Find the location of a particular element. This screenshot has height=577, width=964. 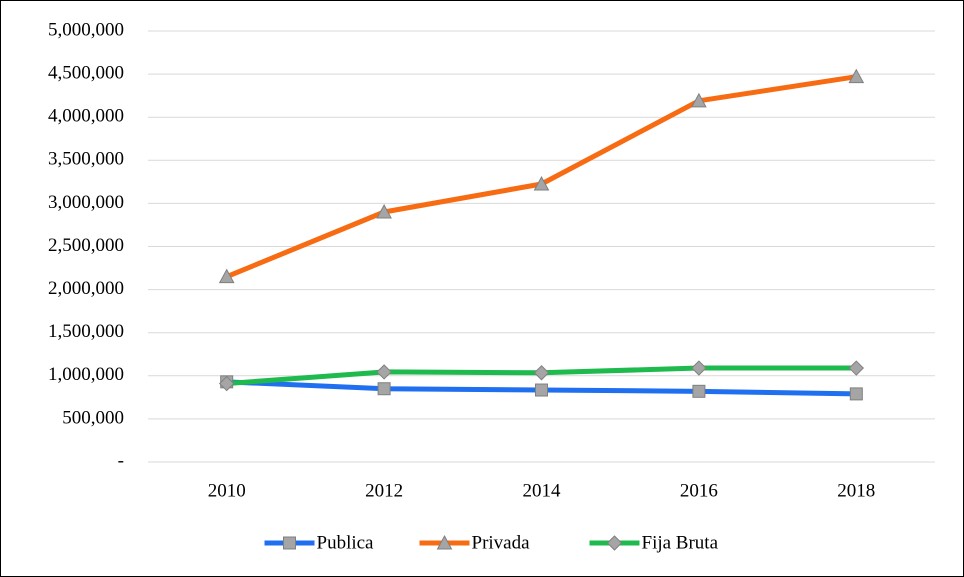

x-tick-label: 2014 is located at coordinates (542, 490).